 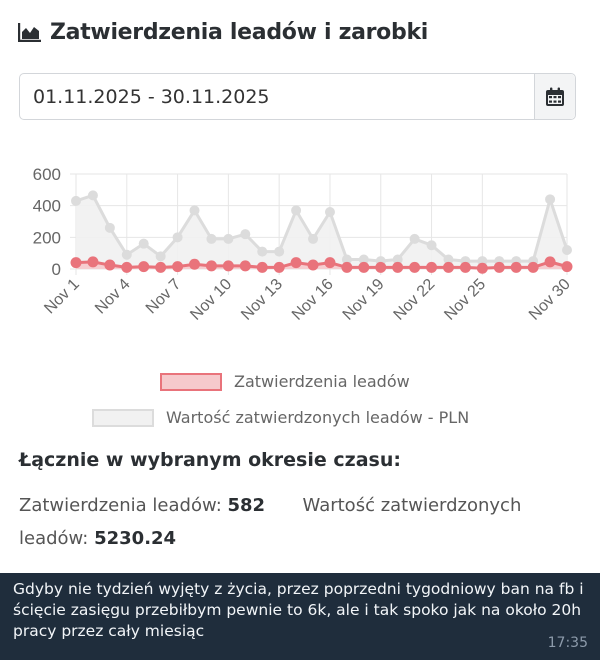 I want to click on page-title: Zatwierdzenia leadów i zarobki, so click(x=239, y=32).